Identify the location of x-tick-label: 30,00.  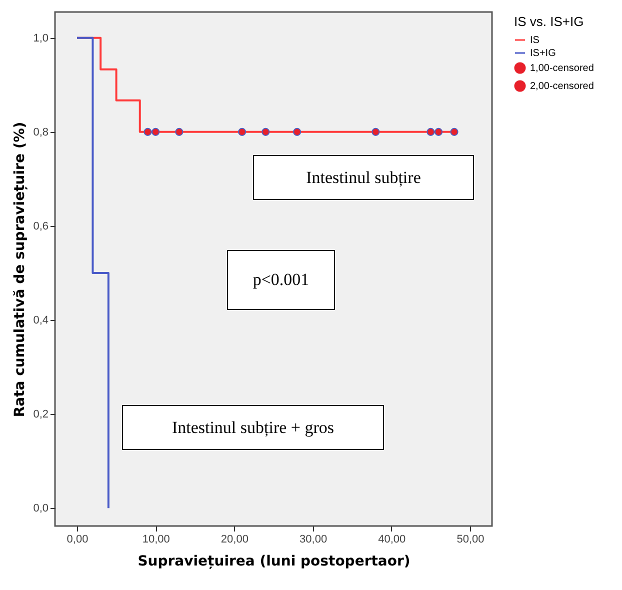
(314, 540).